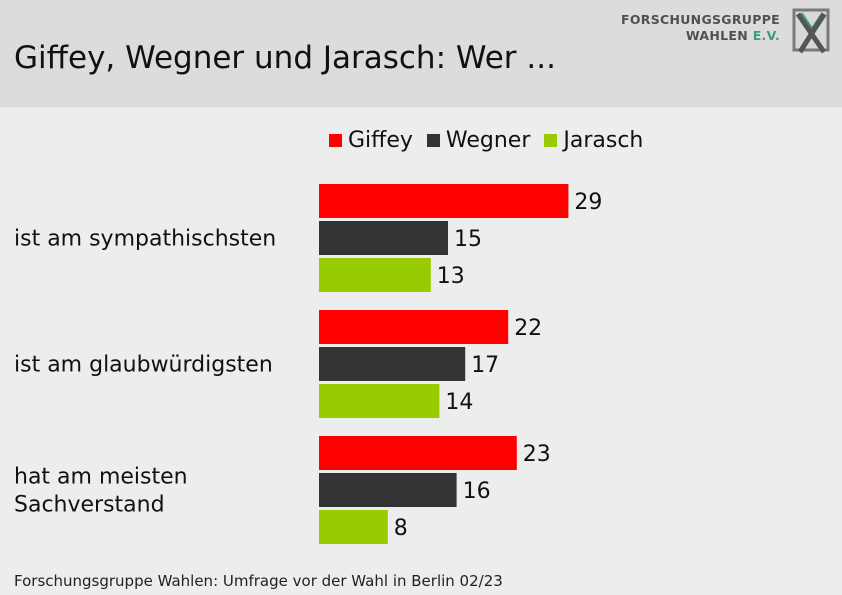 This screenshot has width=842, height=595. What do you see at coordinates (700, 19) in the screenshot?
I see `logo-line1: FORSCHUNGSGRUPPE` at bounding box center [700, 19].